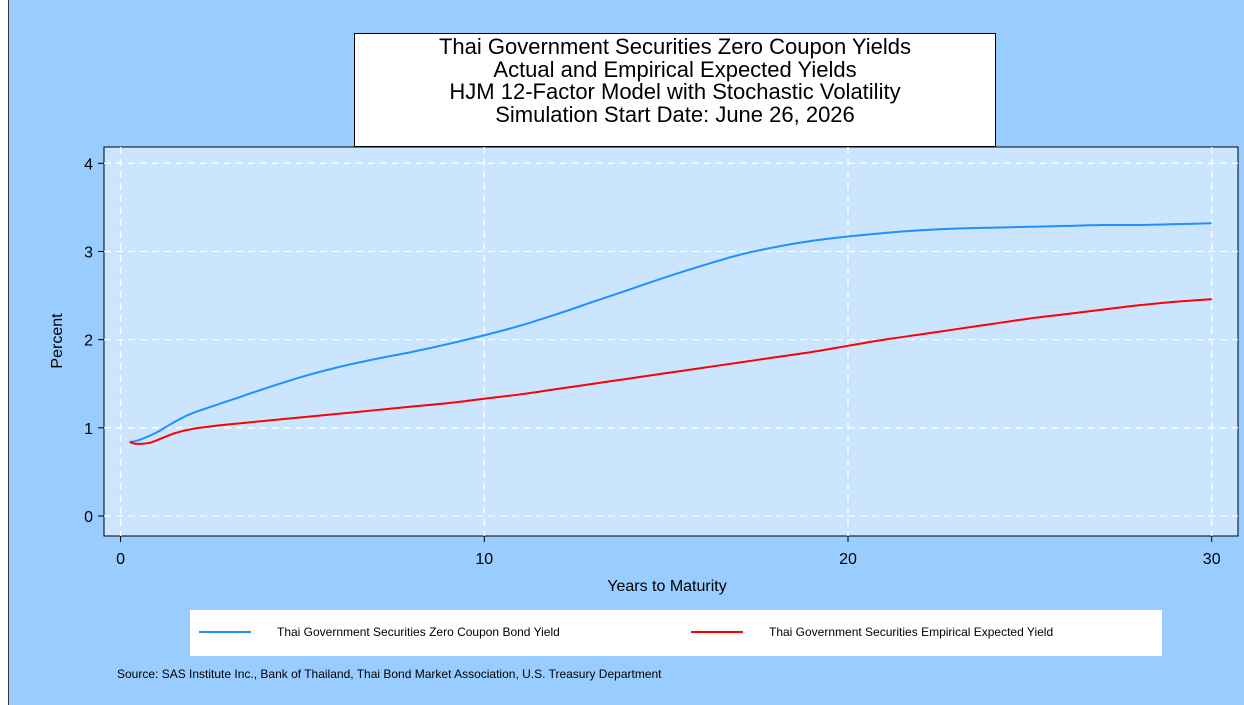  Describe the element at coordinates (88, 429) in the screenshot. I see `y-tick-label-1: 1` at that location.